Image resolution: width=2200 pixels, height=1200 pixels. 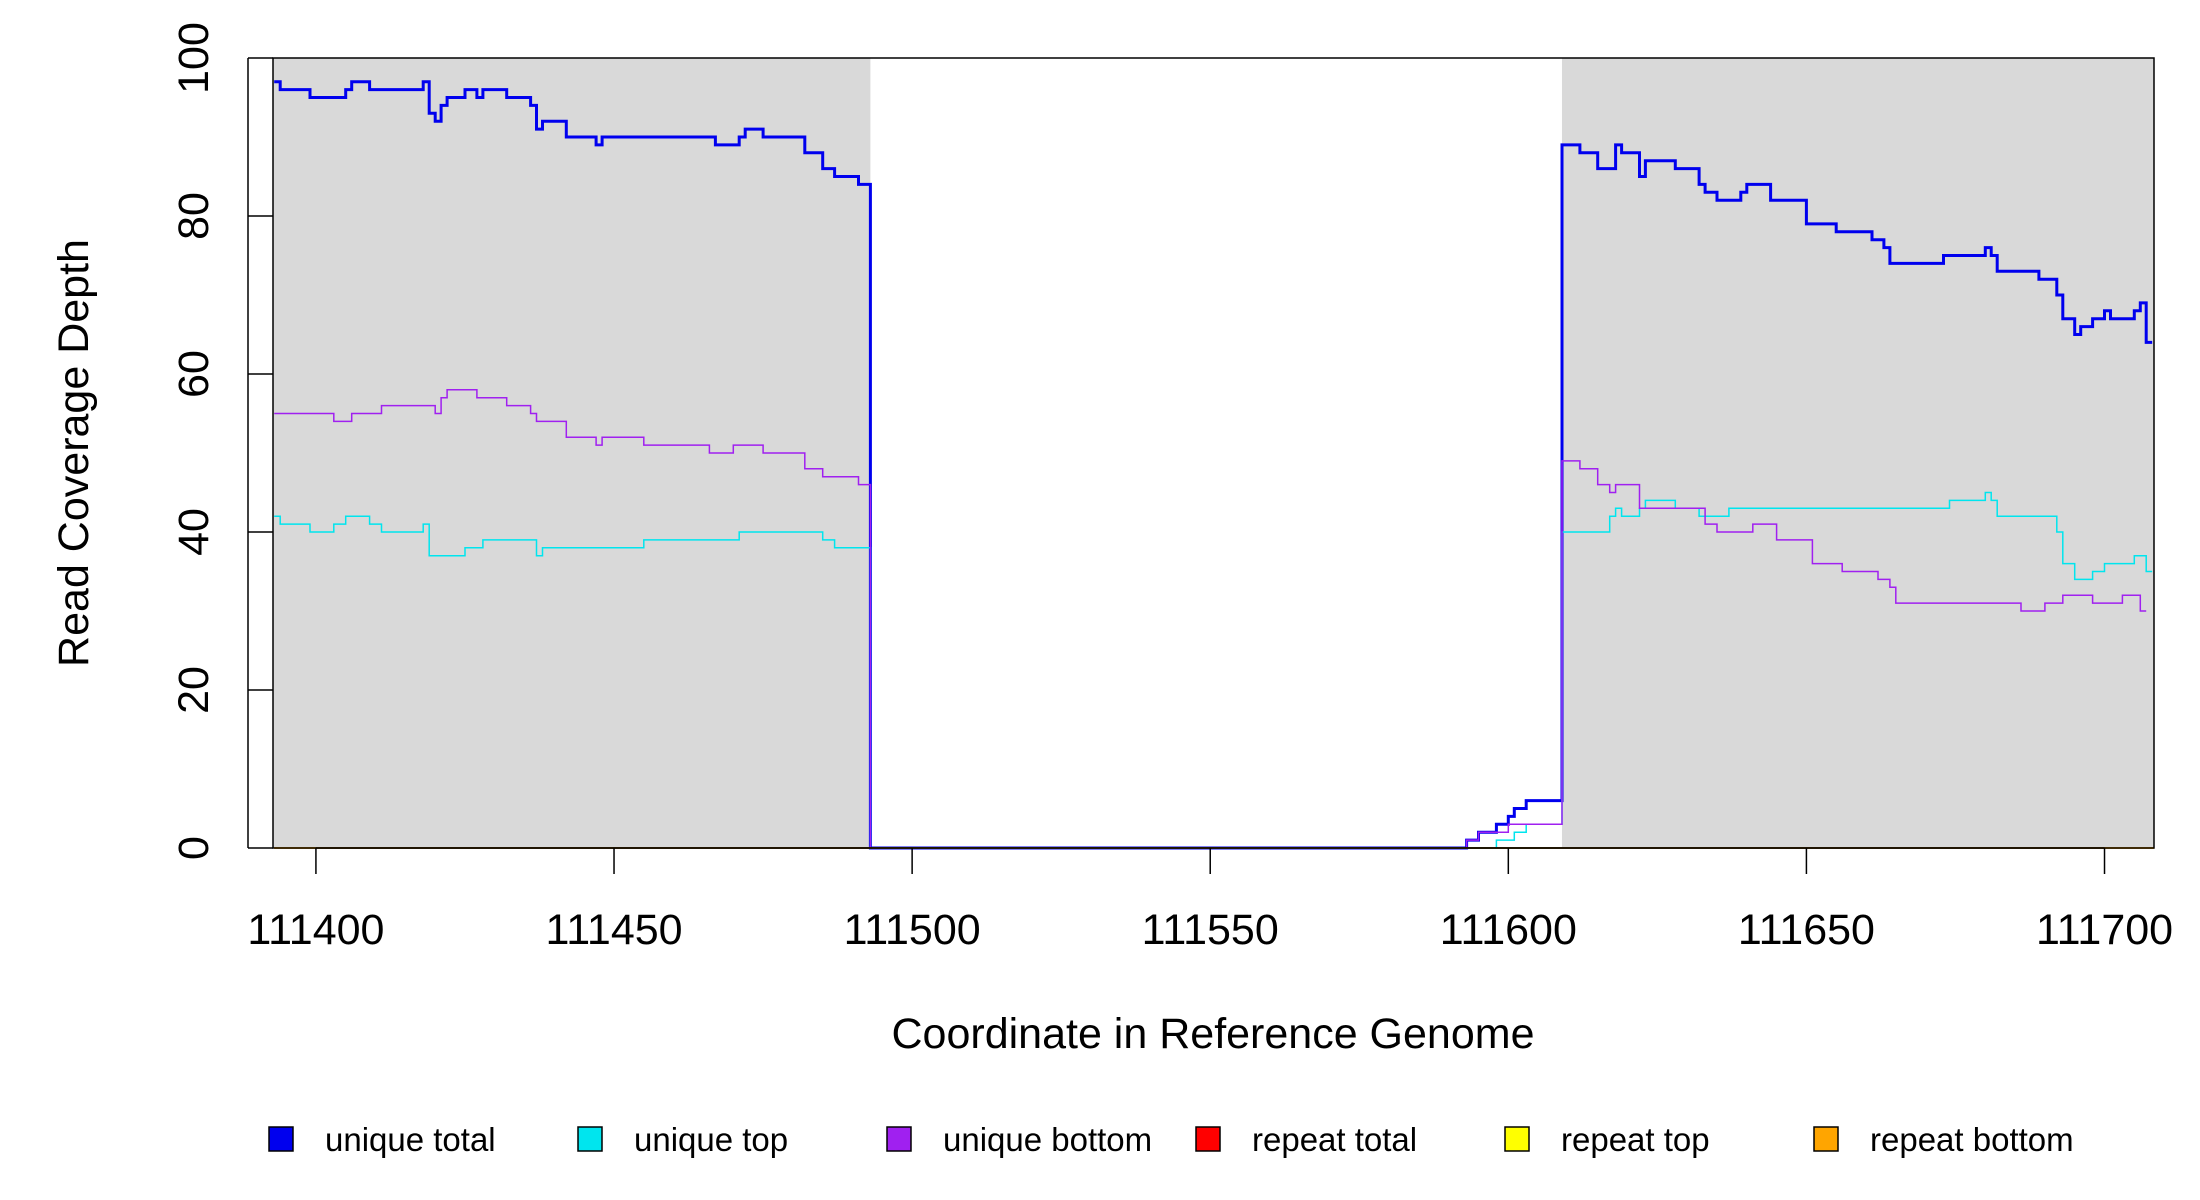 I want to click on legend-item-repeat-top: repeat top, so click(x=1607, y=1139).